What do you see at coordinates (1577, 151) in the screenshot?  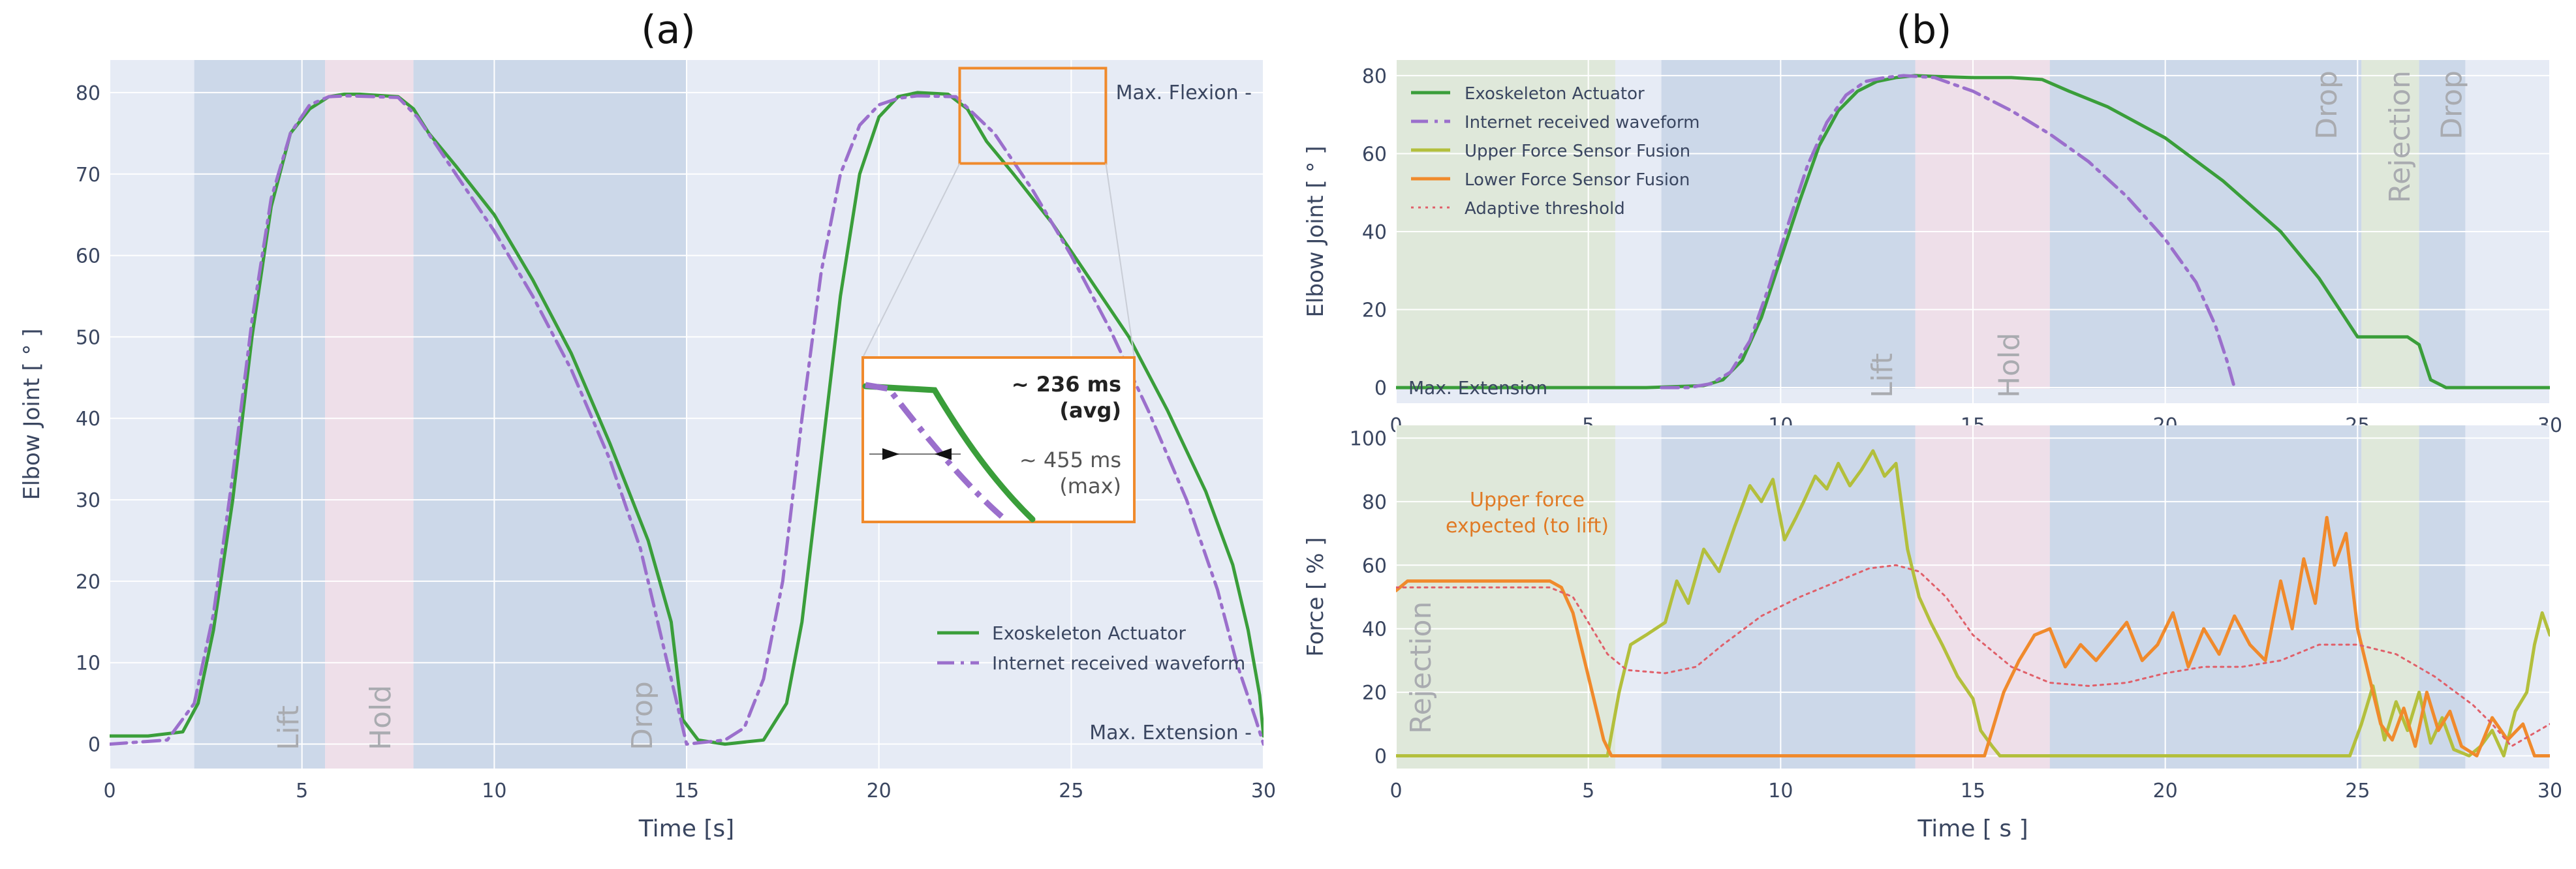 I see `legend-label: Upper Force Sensor Fusion` at bounding box center [1577, 151].